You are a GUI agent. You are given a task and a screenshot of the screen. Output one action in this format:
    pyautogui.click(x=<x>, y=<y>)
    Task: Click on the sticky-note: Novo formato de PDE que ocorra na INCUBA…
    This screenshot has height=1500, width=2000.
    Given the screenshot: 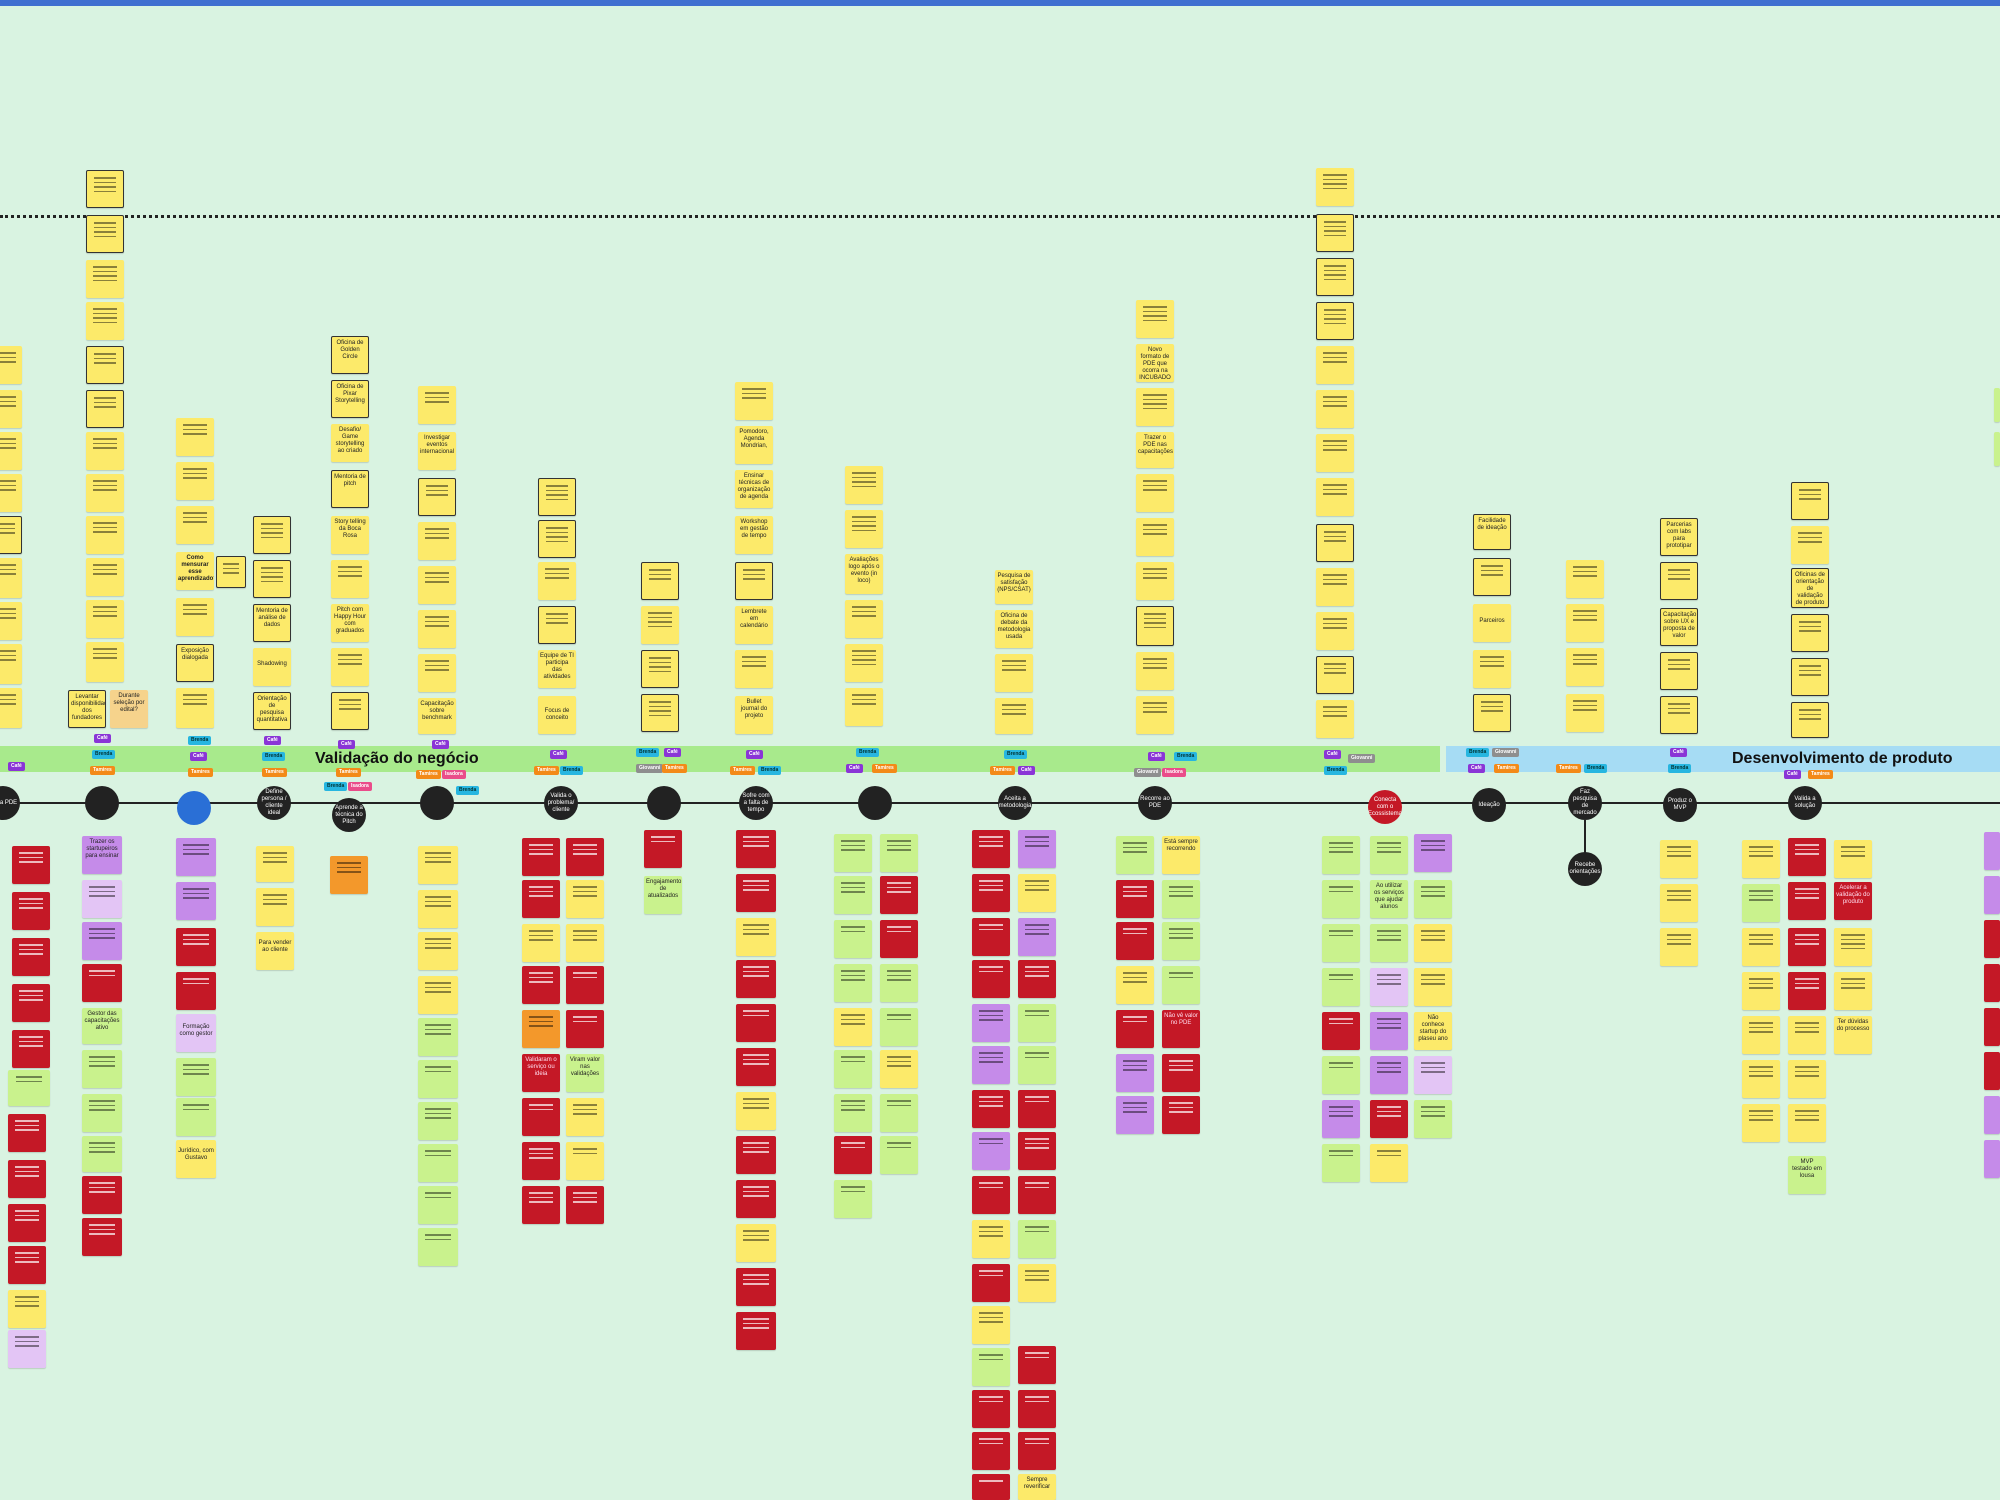 What is the action you would take?
    pyautogui.click(x=1155, y=363)
    